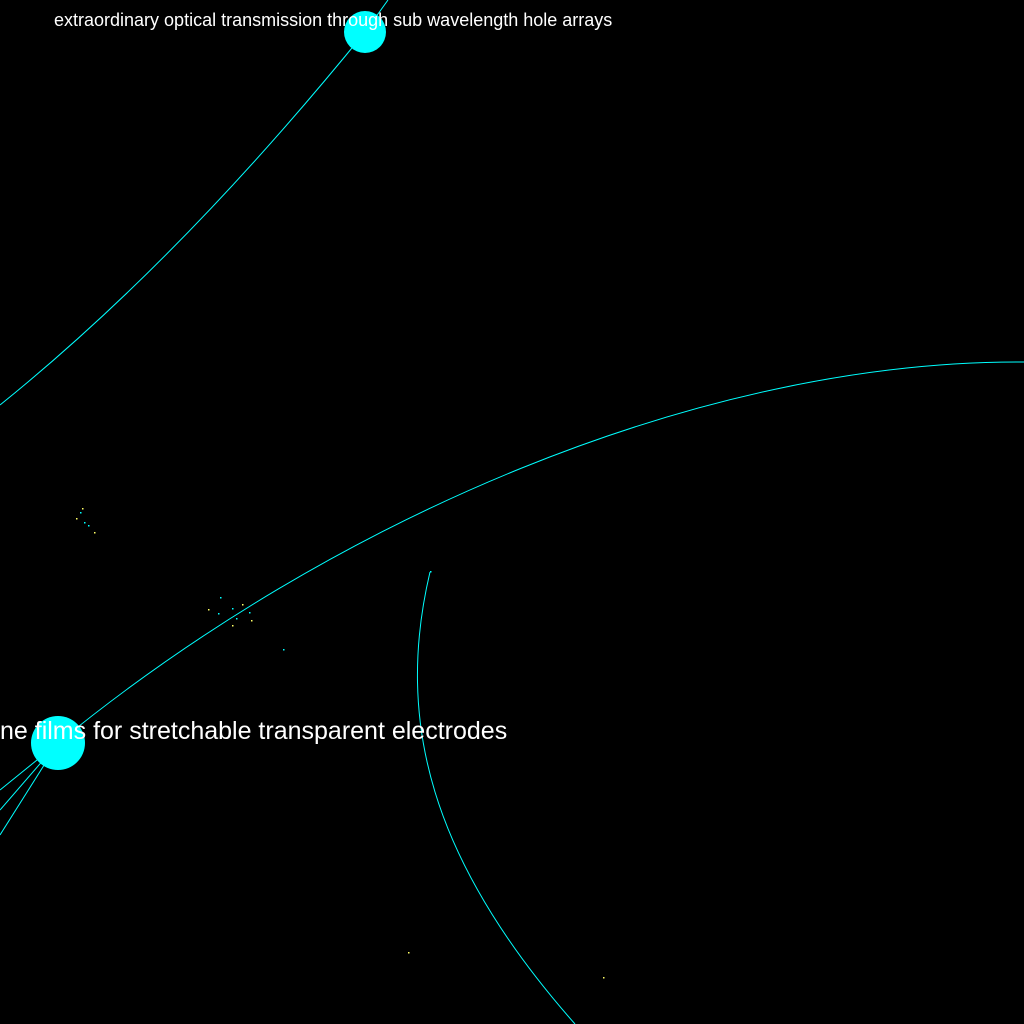 This screenshot has width=1024, height=1024. Describe the element at coordinates (365, 32) in the screenshot. I see `paper-node-eot` at that location.